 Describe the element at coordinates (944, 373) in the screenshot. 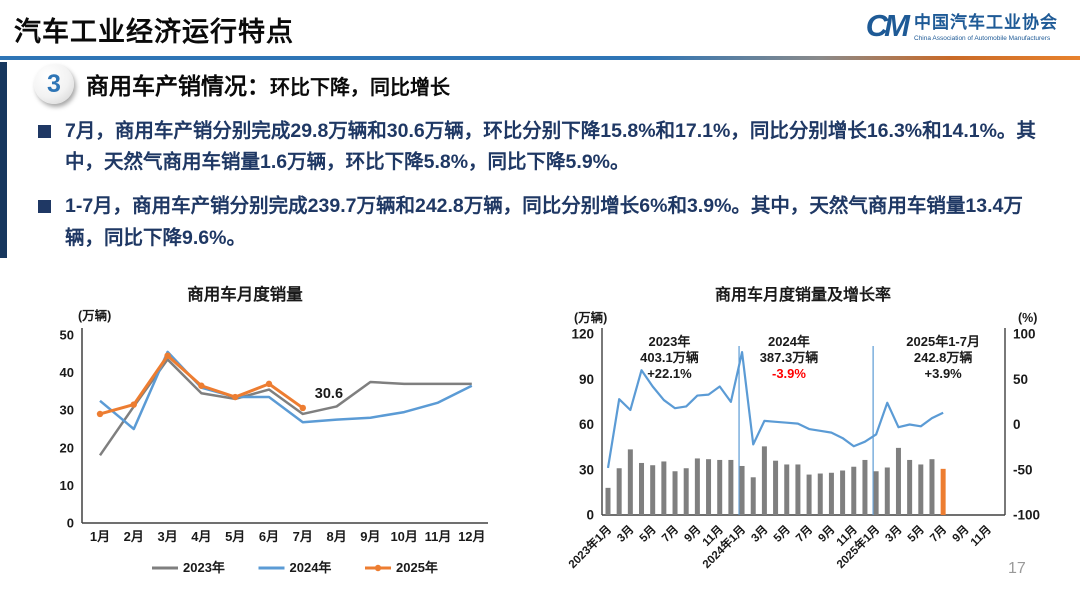

I see `svg-text: +3.9%` at that location.